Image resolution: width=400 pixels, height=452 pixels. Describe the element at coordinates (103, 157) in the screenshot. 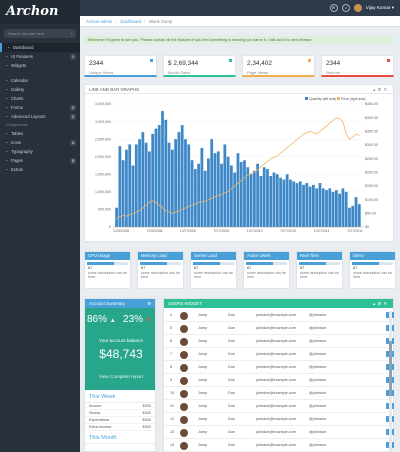

I see `y-left-tick-label: 2,000,000` at that location.